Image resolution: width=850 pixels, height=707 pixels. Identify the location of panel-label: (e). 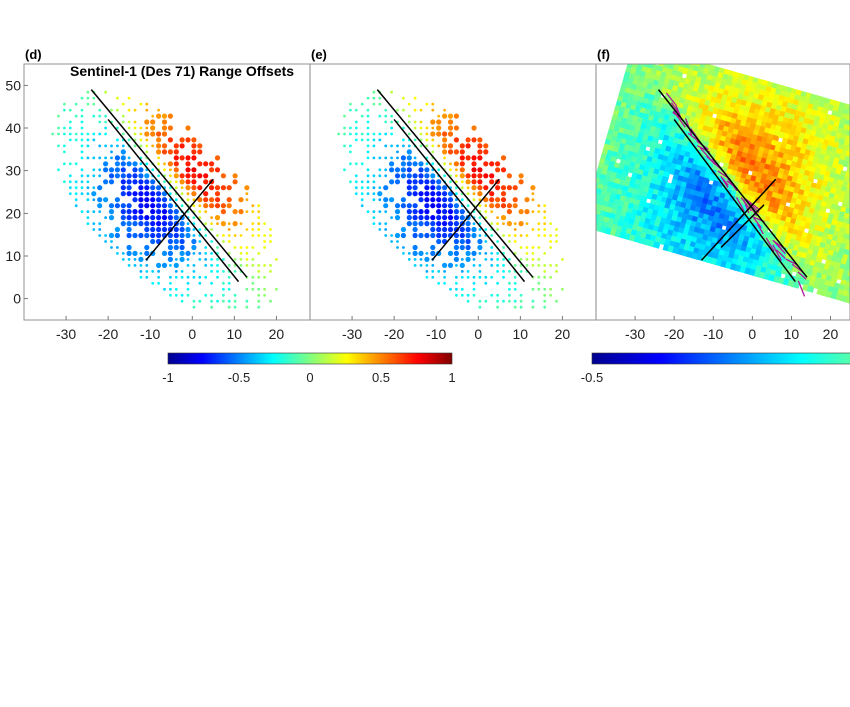
(319, 54).